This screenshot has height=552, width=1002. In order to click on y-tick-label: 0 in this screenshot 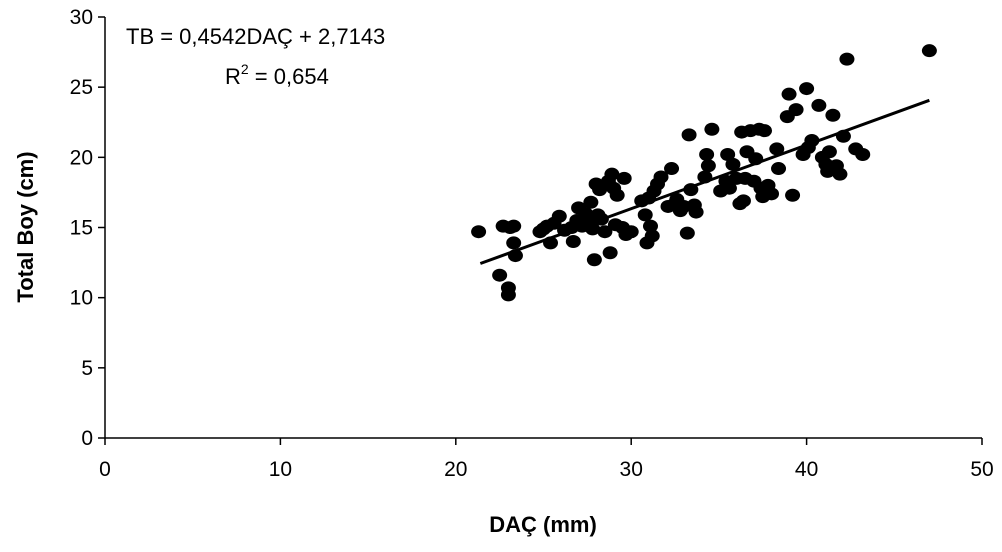, I will do `click(87, 438)`.